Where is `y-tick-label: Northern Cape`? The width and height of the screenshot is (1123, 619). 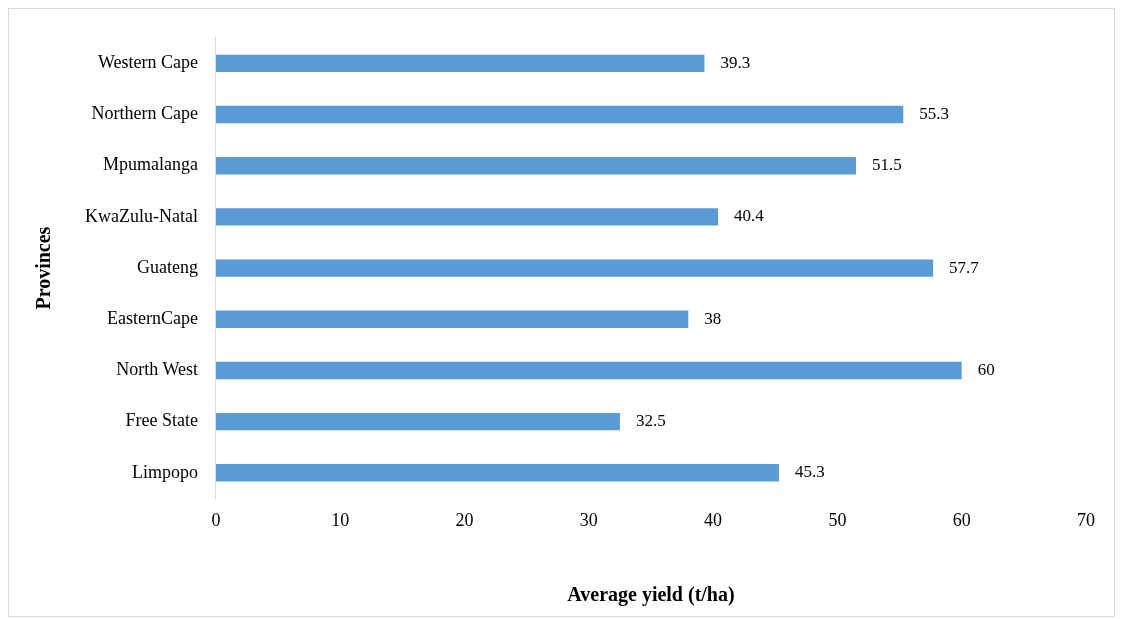 y-tick-label: Northern Cape is located at coordinates (144, 113).